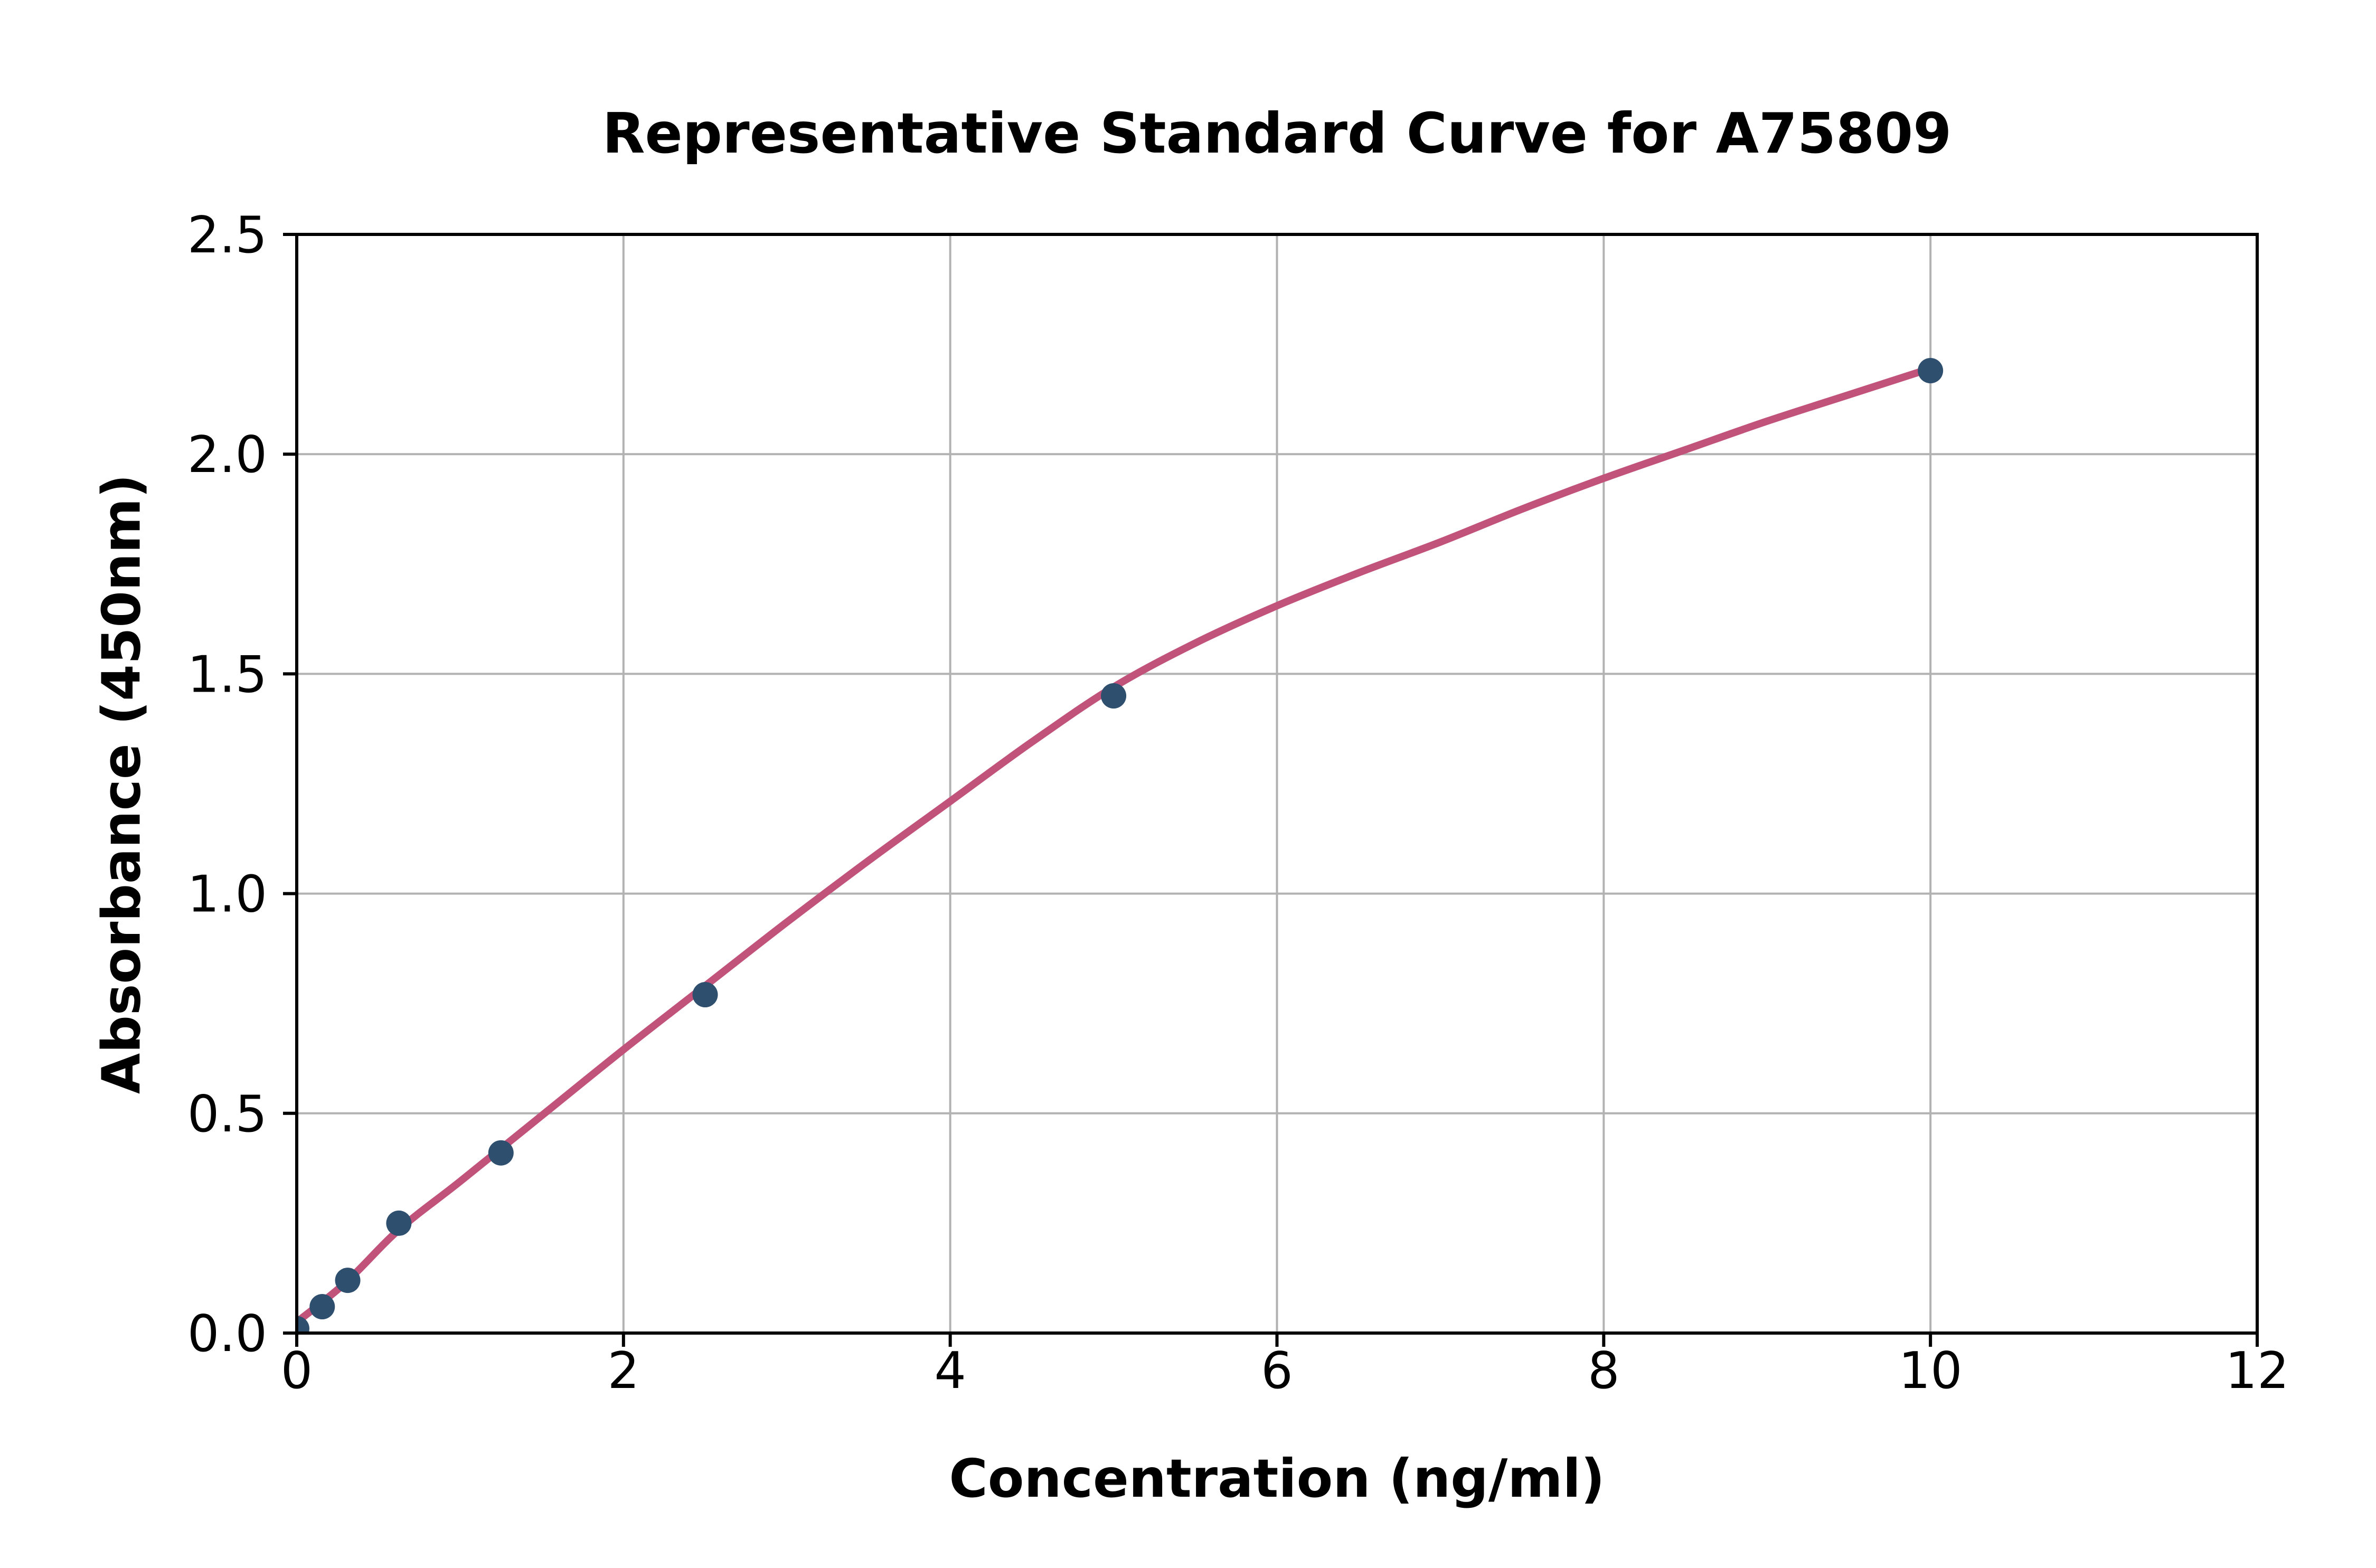 This screenshot has height=1568, width=2376. I want to click on y-tick-label: 2.0, so click(227, 455).